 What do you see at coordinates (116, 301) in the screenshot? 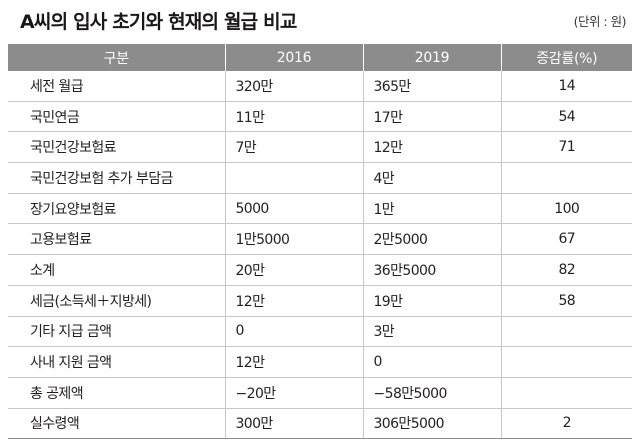
I see `row-label: 세금(소득세＋지방세)` at bounding box center [116, 301].